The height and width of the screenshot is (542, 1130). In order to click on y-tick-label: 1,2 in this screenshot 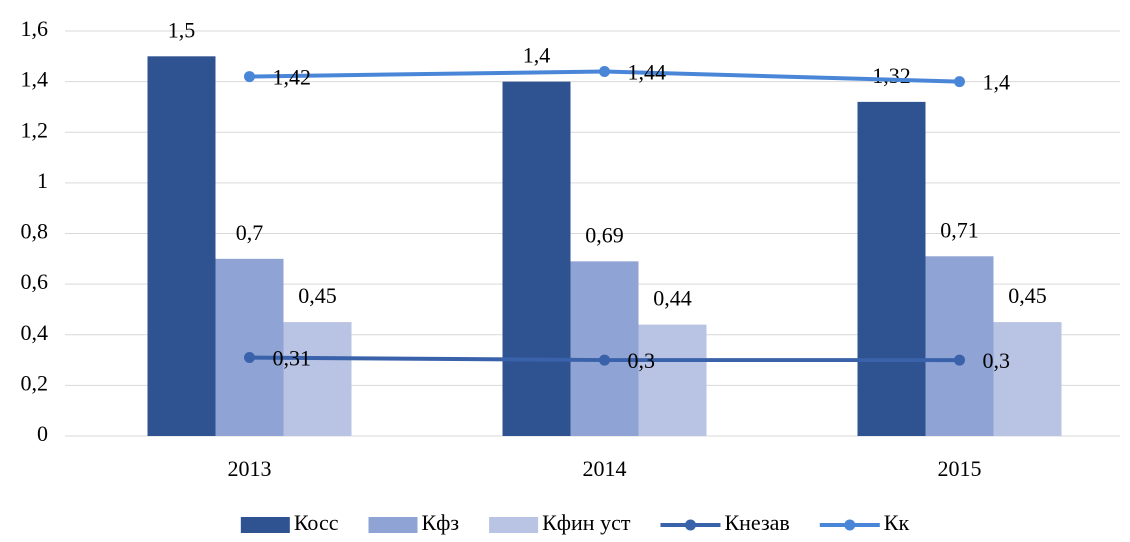, I will do `click(35, 129)`.